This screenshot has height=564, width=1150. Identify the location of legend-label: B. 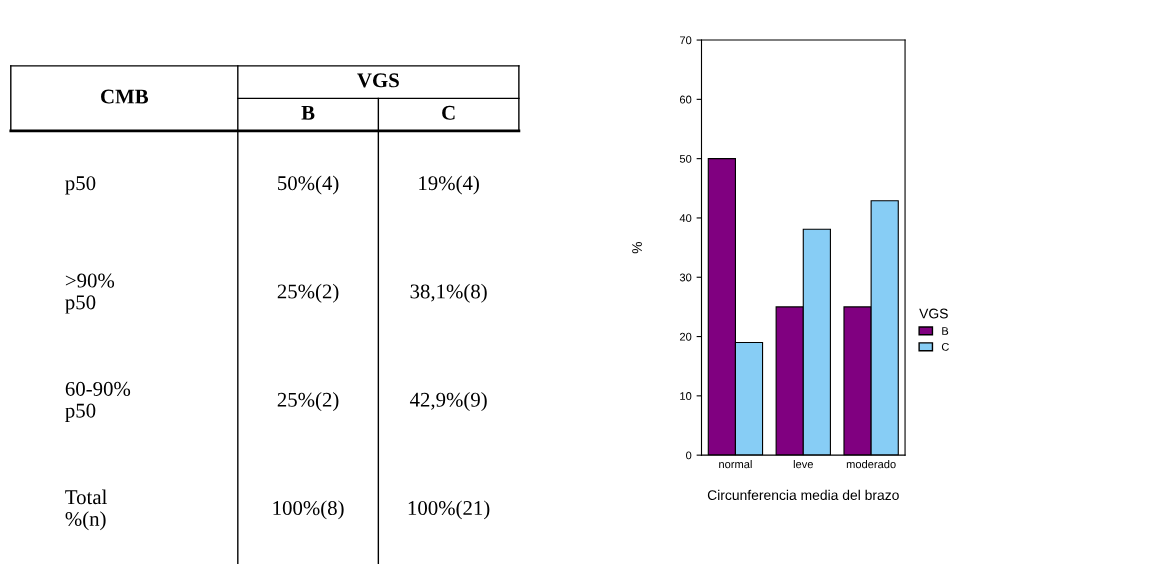
(945, 331).